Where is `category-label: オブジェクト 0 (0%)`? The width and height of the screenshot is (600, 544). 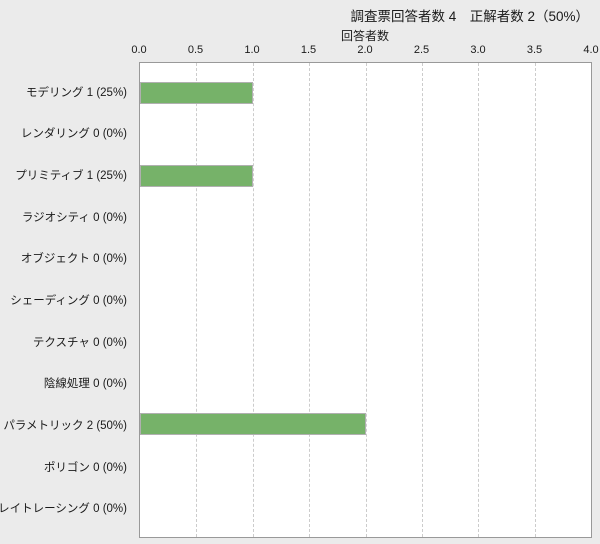 category-label: オブジェクト 0 (0%) is located at coordinates (73, 259).